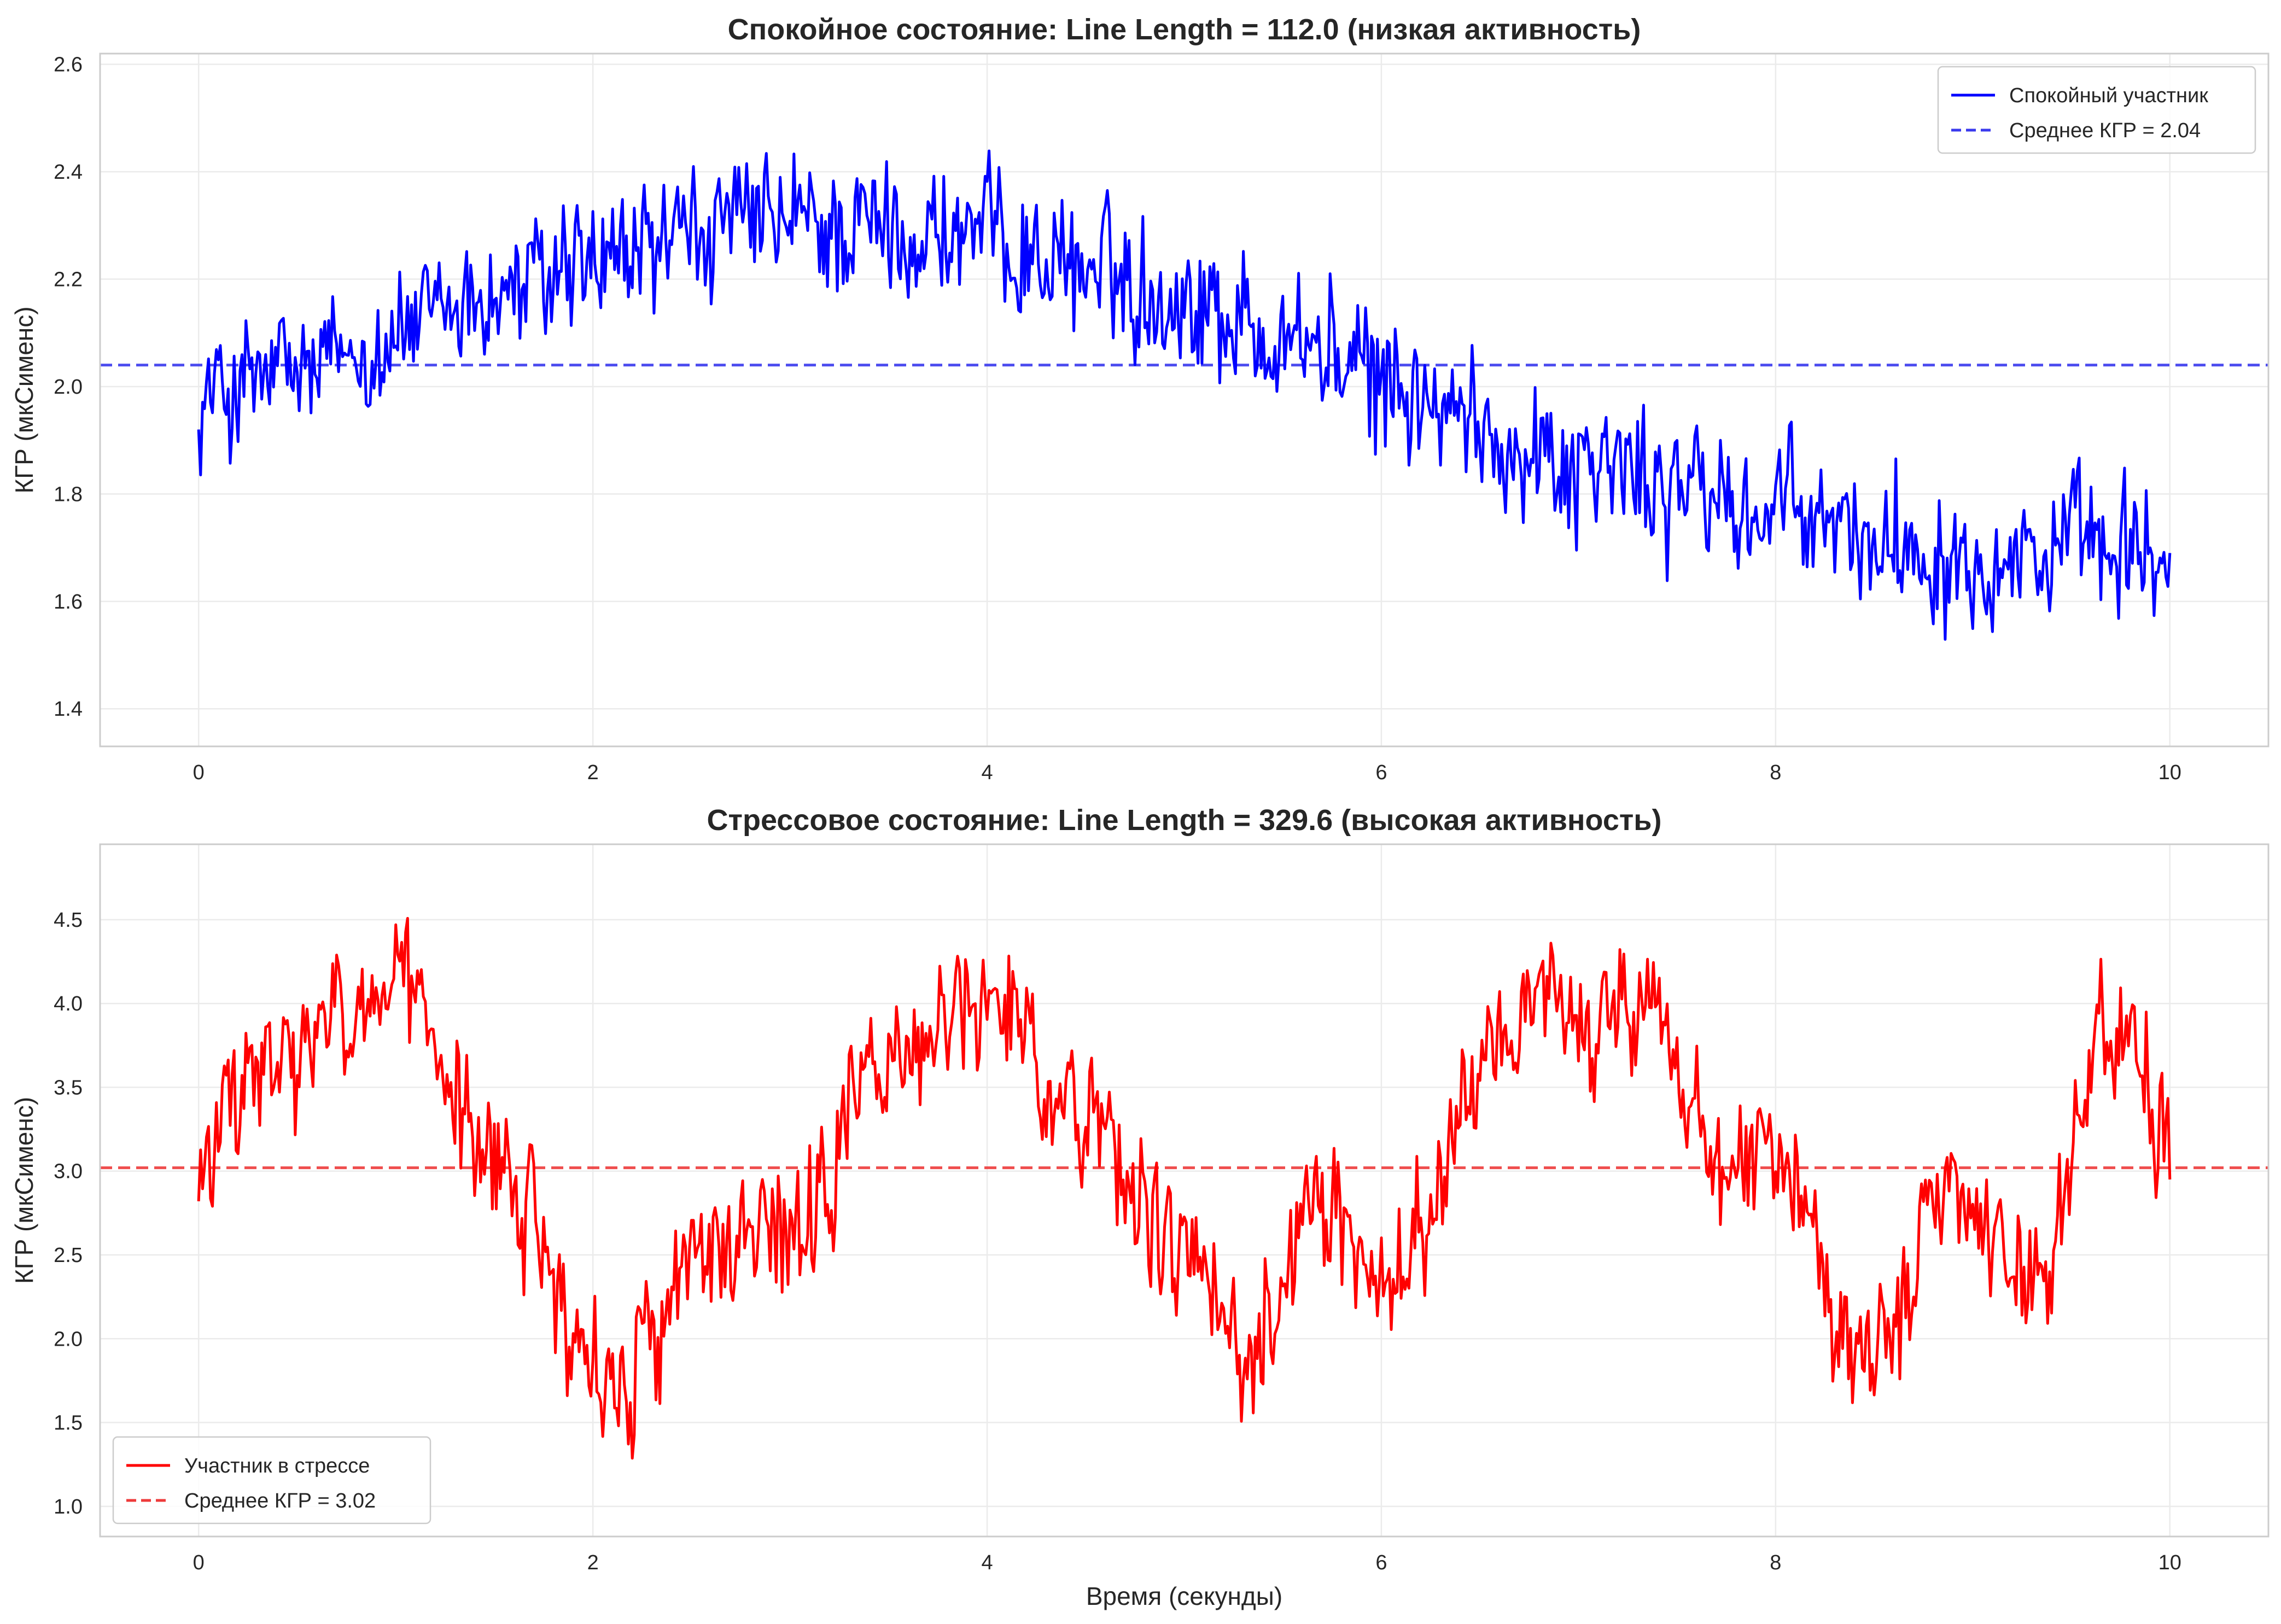 Image resolution: width=2281 pixels, height=1624 pixels. Describe the element at coordinates (69, 1171) in the screenshot. I see `stress-y-tick-label: 3.0` at that location.